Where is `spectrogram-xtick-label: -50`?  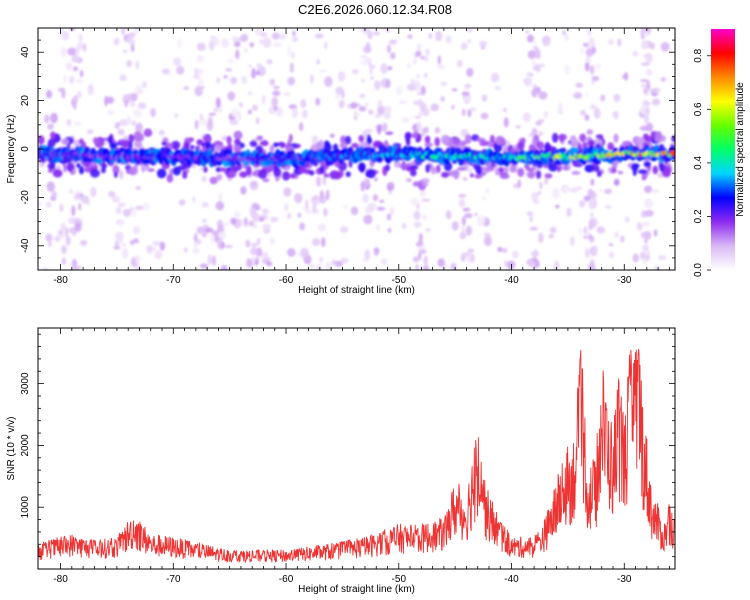 spectrogram-xtick-label: -50 is located at coordinates (399, 280).